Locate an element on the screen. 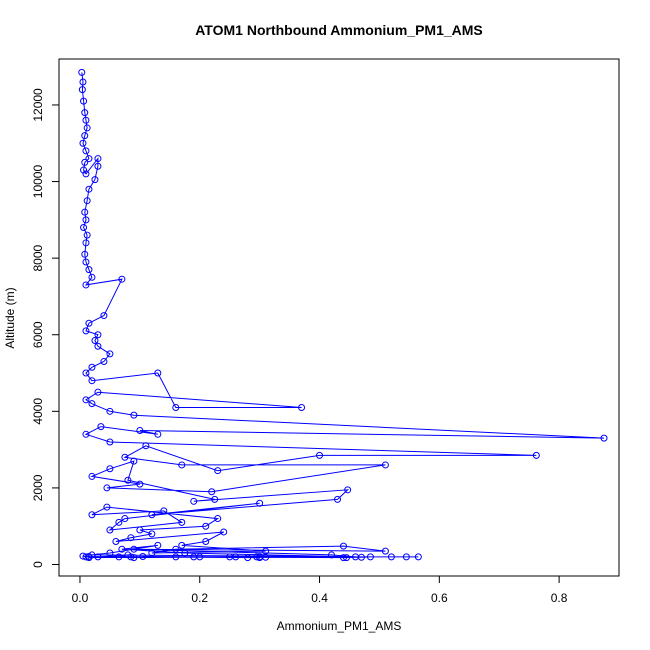 This screenshot has width=650, height=650. x-tick-label: 0.2 is located at coordinates (199, 598).